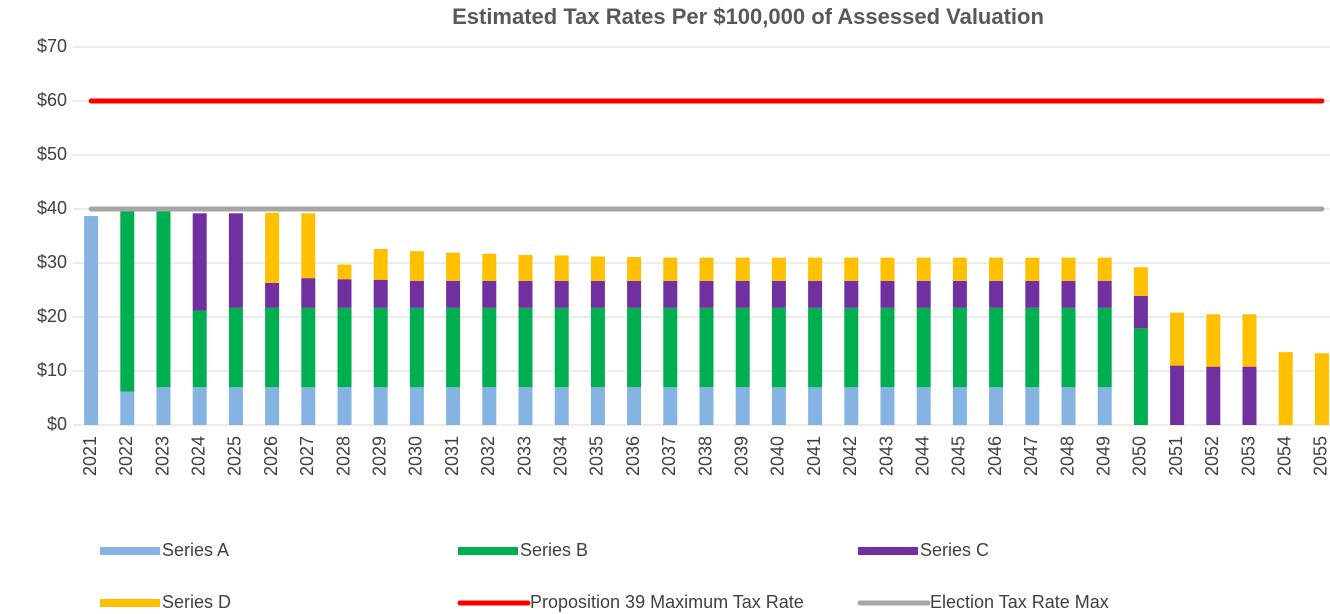  What do you see at coordinates (162, 456) in the screenshot?
I see `x-tick-label: 2023` at bounding box center [162, 456].